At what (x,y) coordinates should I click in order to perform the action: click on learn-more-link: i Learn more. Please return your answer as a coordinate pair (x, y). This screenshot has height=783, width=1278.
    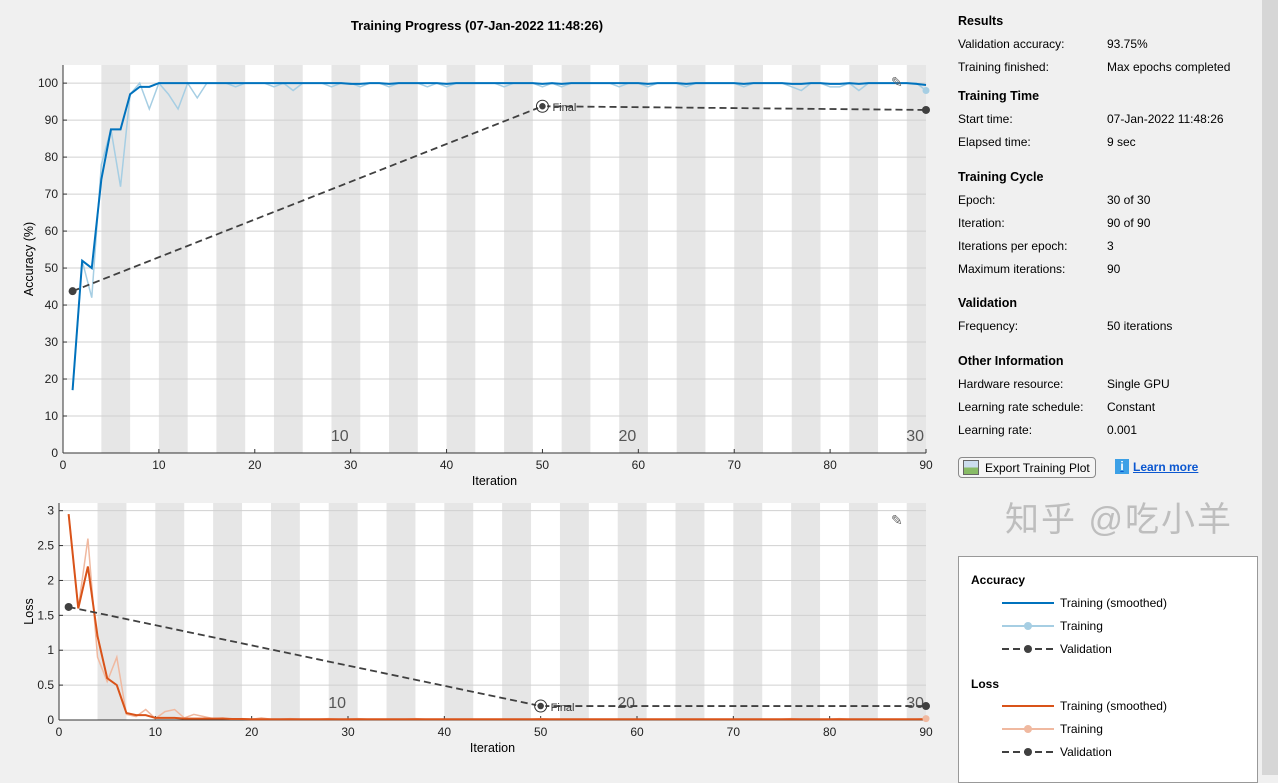
    Looking at the image, I should click on (1156, 466).